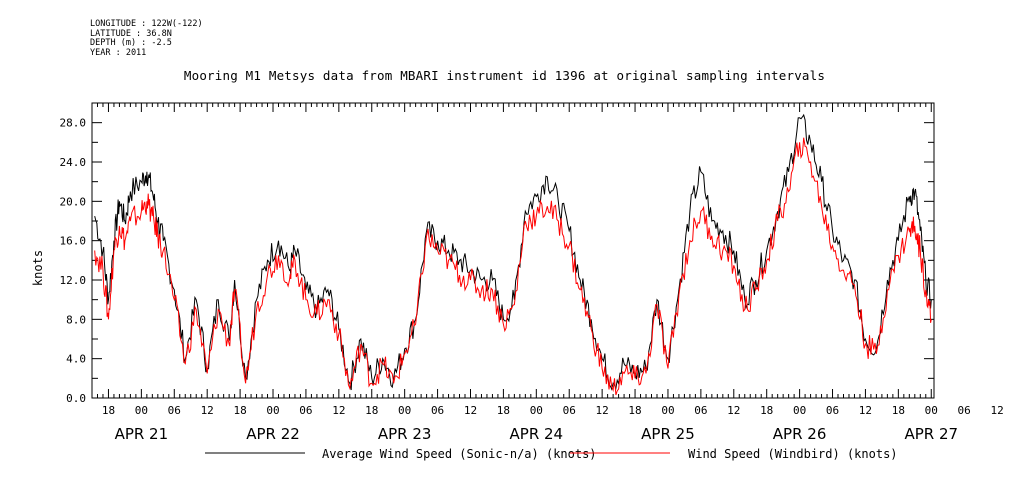 This screenshot has width=1009, height=504. What do you see at coordinates (76, 359) in the screenshot?
I see `y-tick-label: 4.0` at bounding box center [76, 359].